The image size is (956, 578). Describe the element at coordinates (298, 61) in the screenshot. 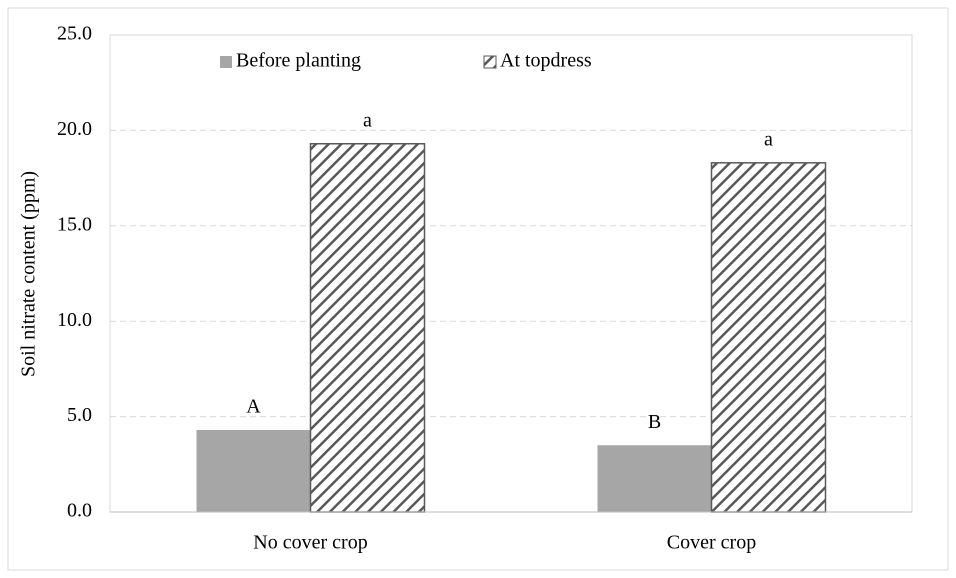

I see `legend-label: Before planting` at that location.